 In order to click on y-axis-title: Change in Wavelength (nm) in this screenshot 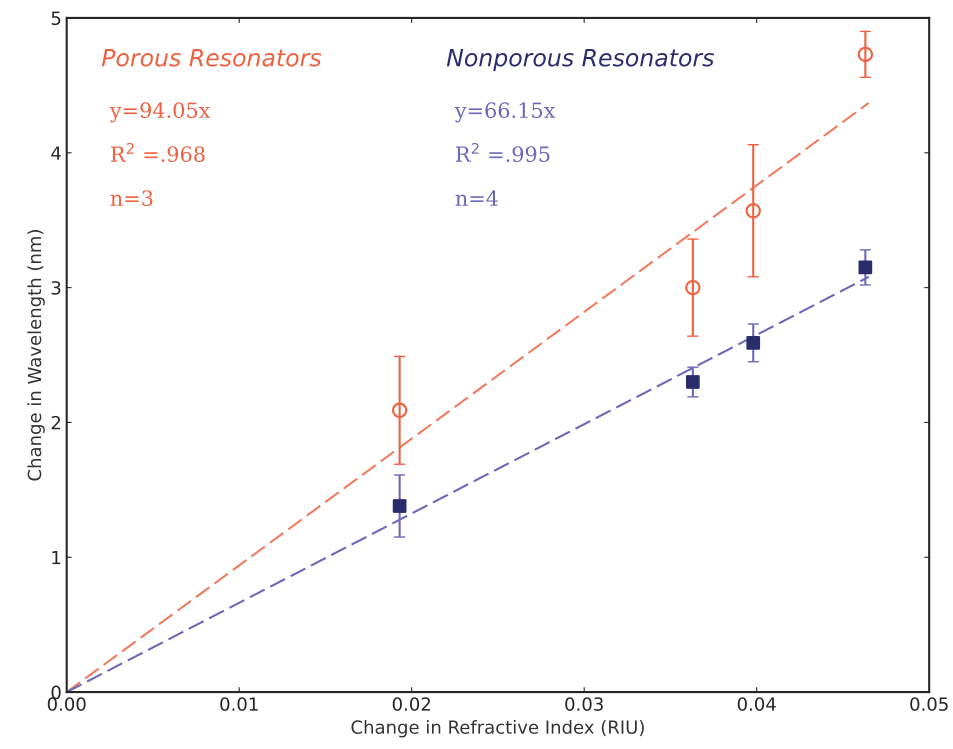, I will do `click(36, 355)`.